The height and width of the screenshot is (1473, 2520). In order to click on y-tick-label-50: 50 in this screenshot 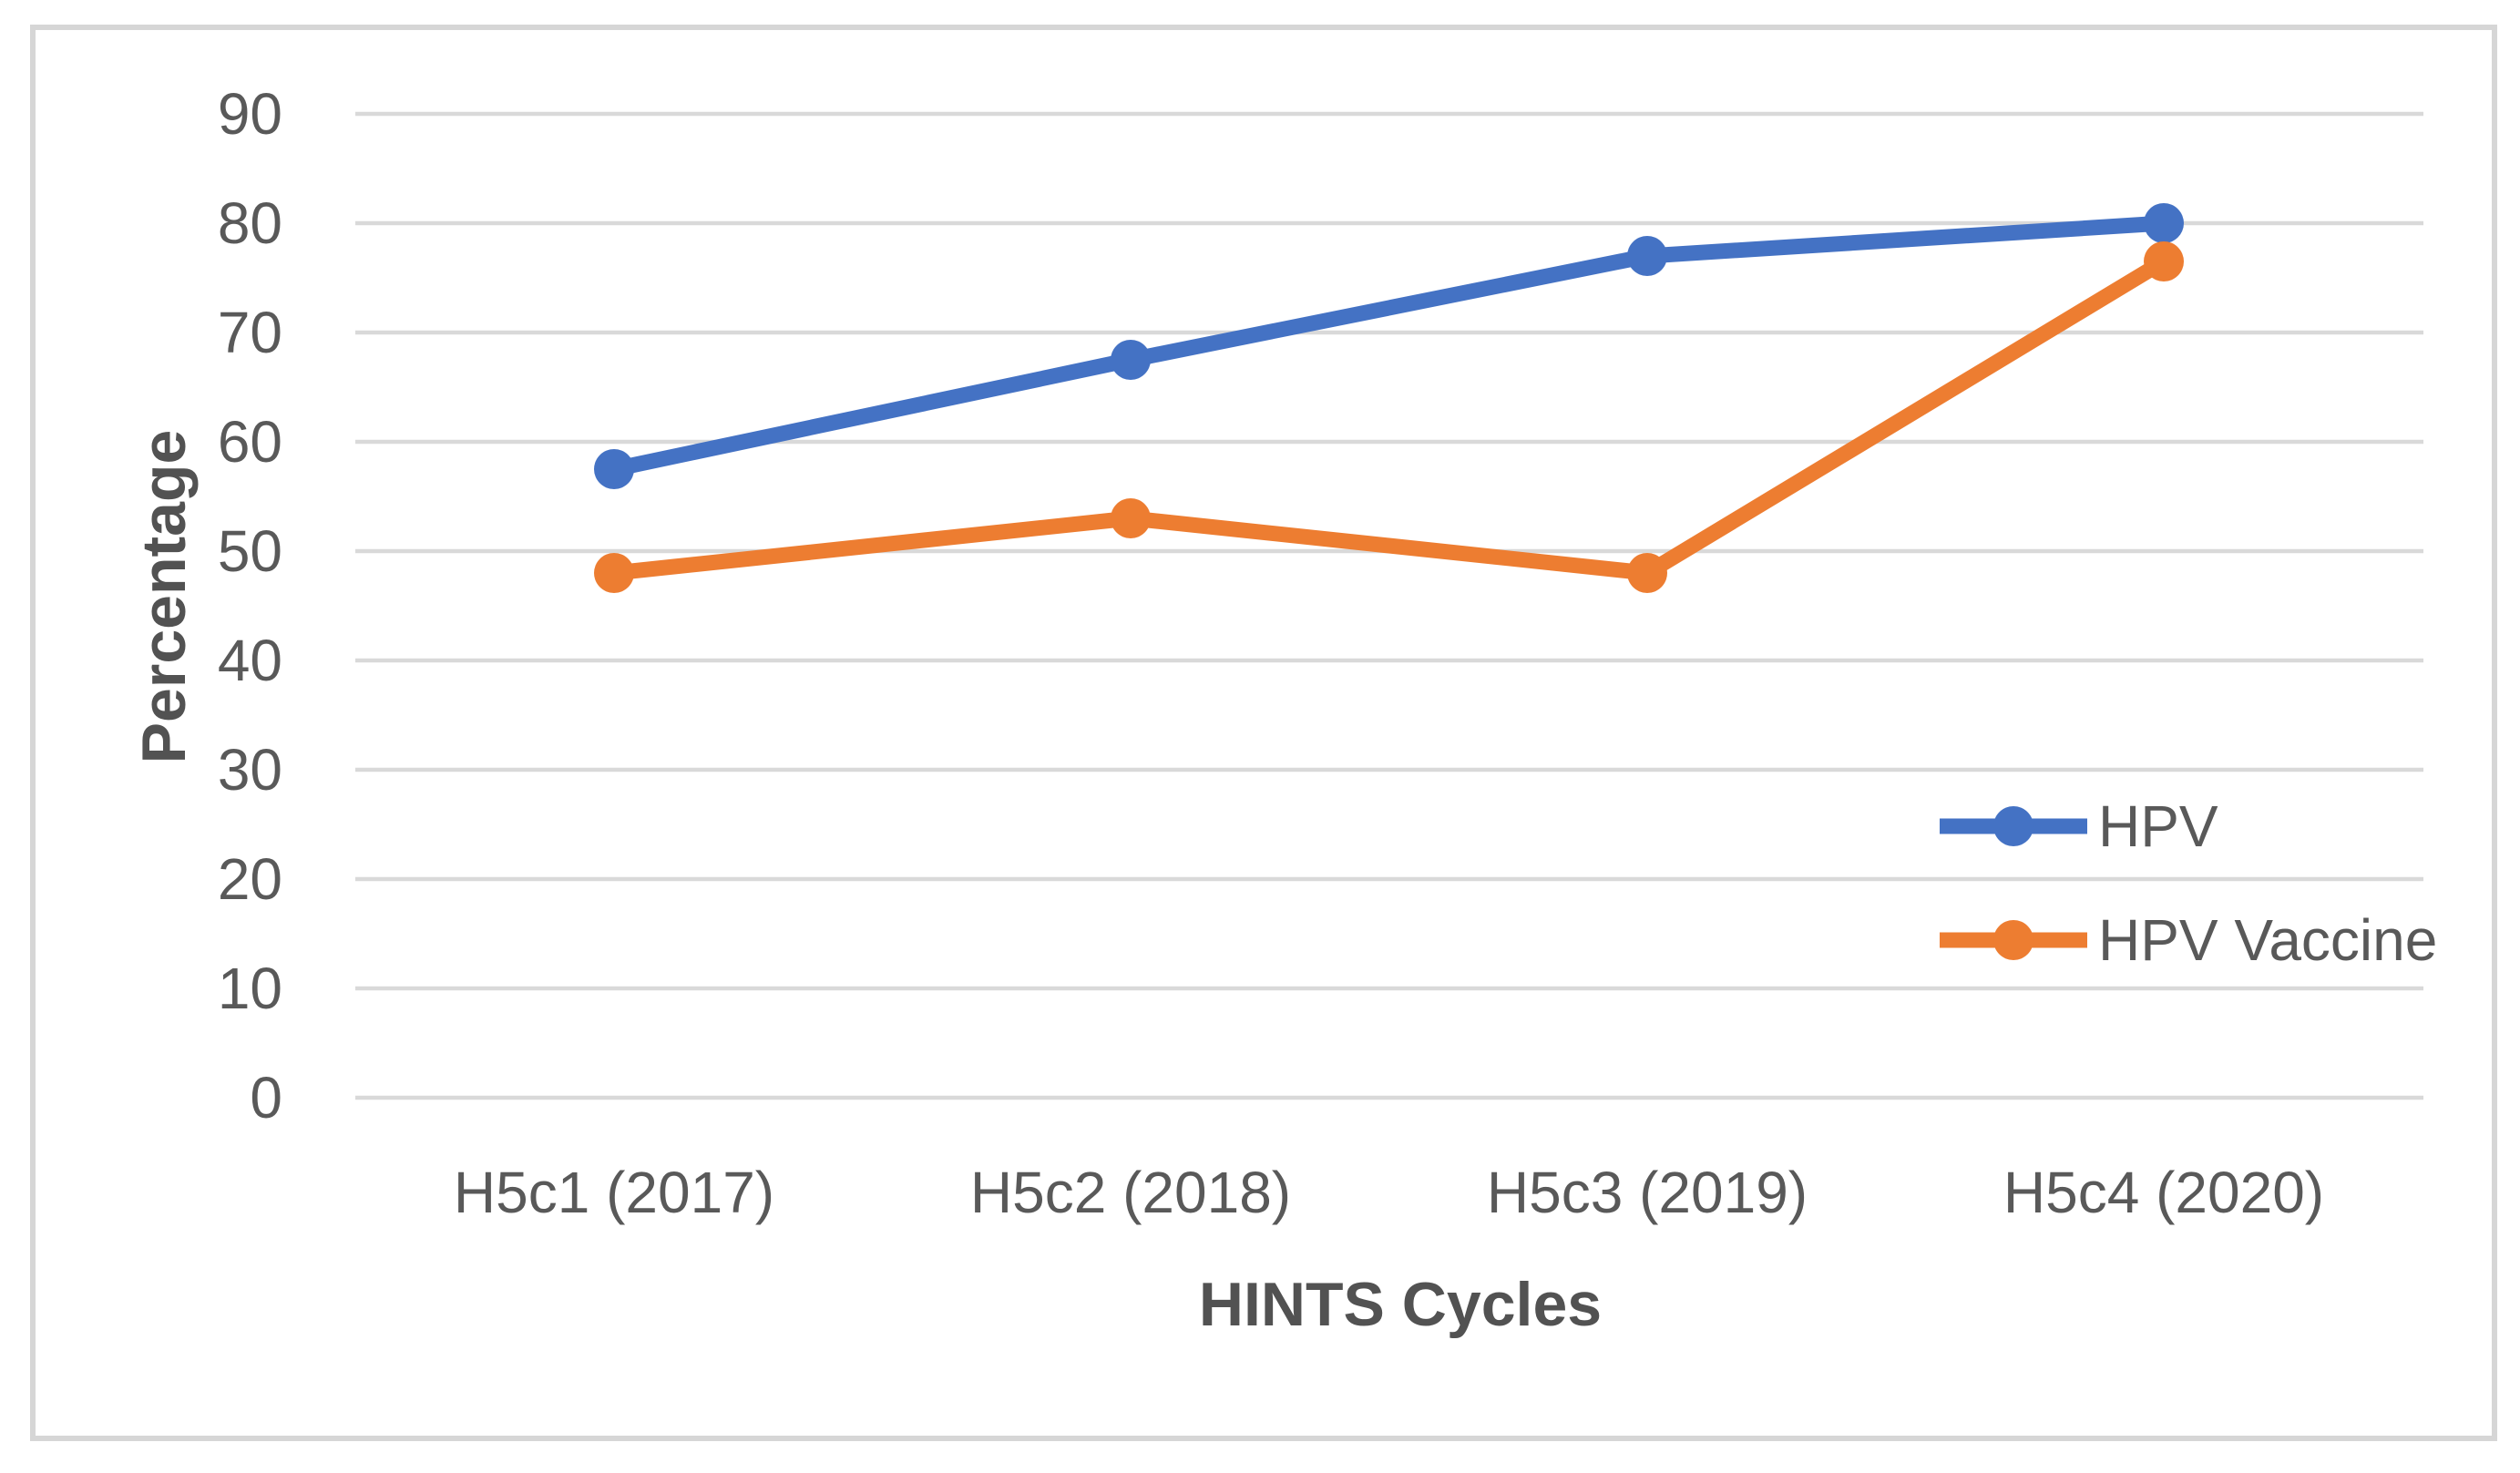, I will do `click(250, 551)`.